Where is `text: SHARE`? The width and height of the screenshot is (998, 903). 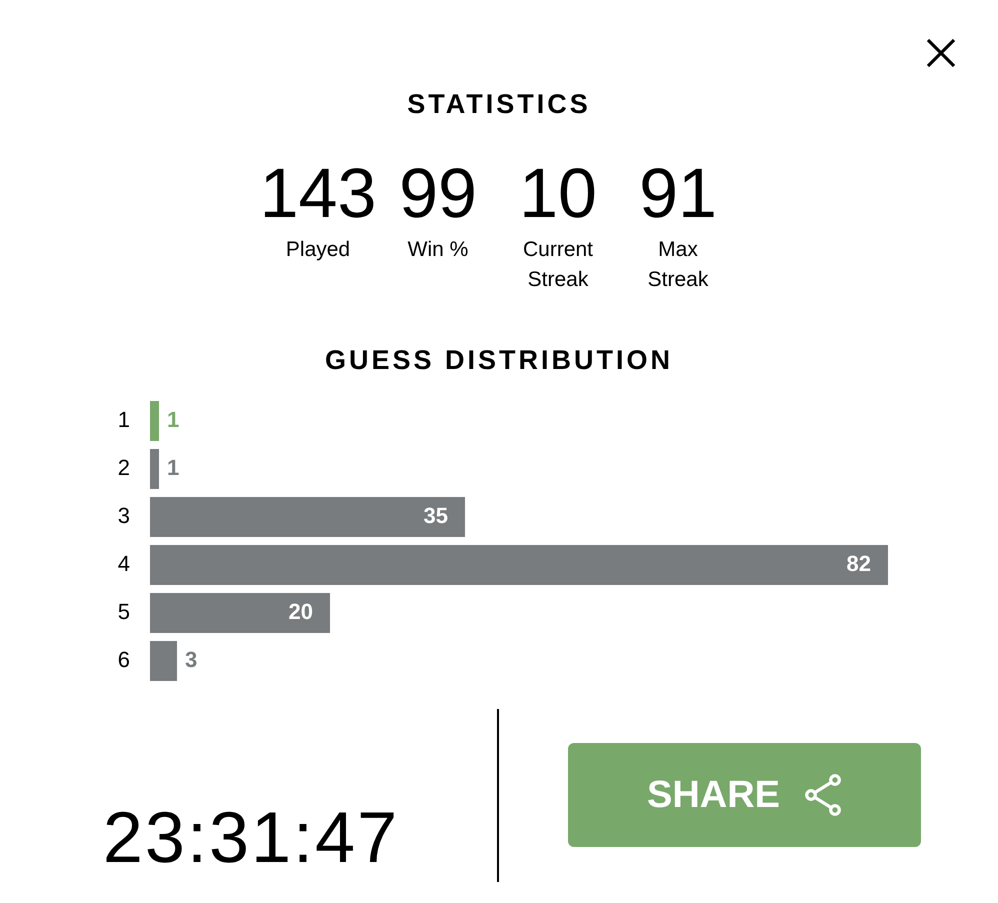
text: SHARE is located at coordinates (713, 795).